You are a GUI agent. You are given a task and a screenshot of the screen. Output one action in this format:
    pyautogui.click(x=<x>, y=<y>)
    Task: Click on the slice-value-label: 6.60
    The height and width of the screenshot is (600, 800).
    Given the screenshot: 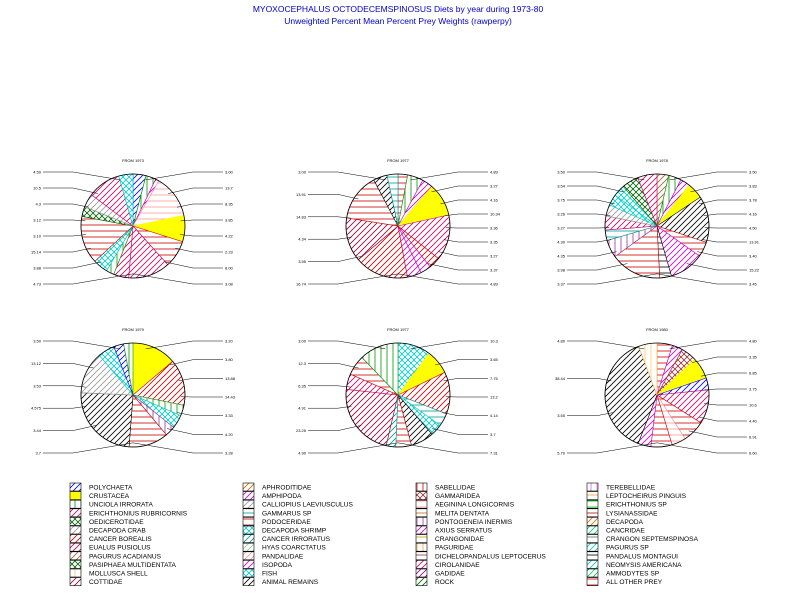 What is the action you would take?
    pyautogui.click(x=753, y=453)
    